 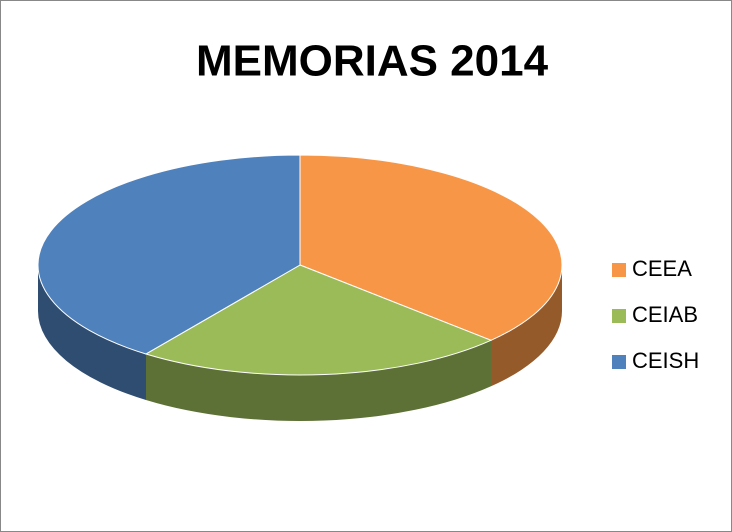 I want to click on legend-label: CEISH, so click(x=665, y=360).